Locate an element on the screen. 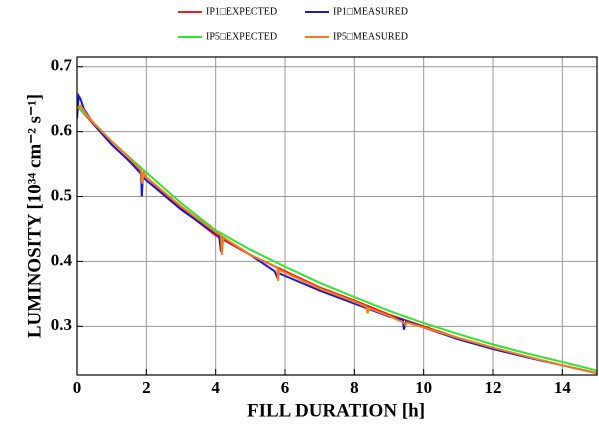  legend-label: IP5□EXPECTED is located at coordinates (241, 36).